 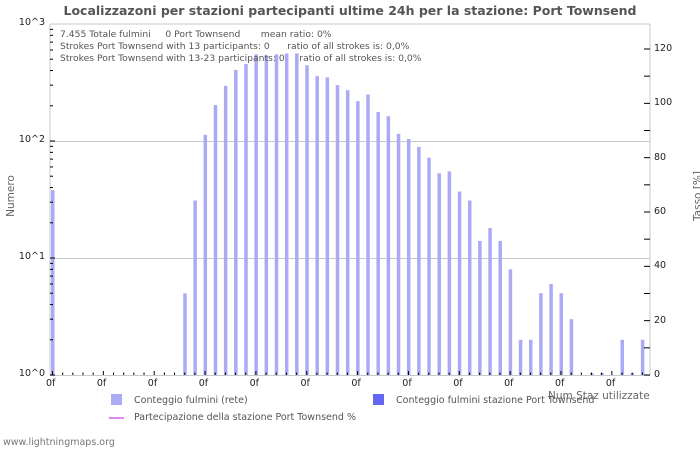 What do you see at coordinates (660, 266) in the screenshot?
I see `right-tick-label: 40` at bounding box center [660, 266].